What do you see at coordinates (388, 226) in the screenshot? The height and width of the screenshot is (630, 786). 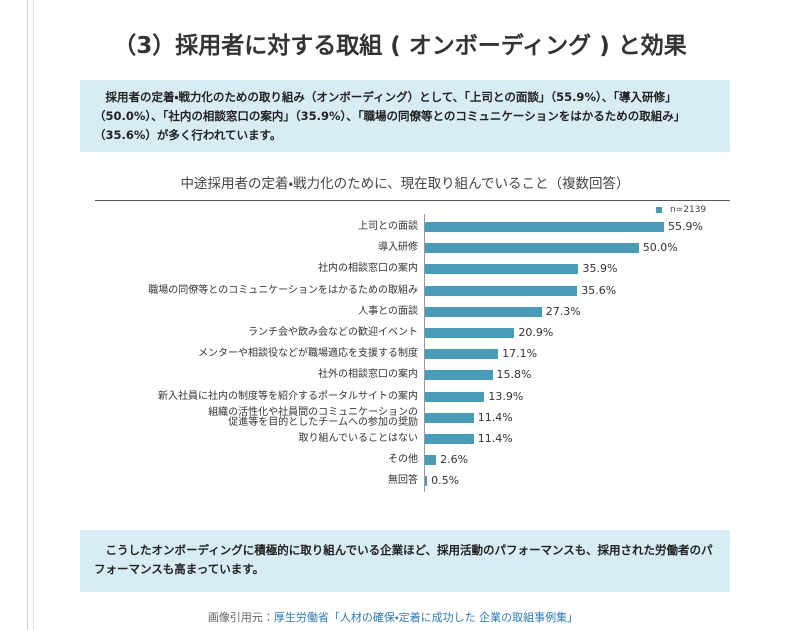 I see `category-label: 上司との面談` at bounding box center [388, 226].